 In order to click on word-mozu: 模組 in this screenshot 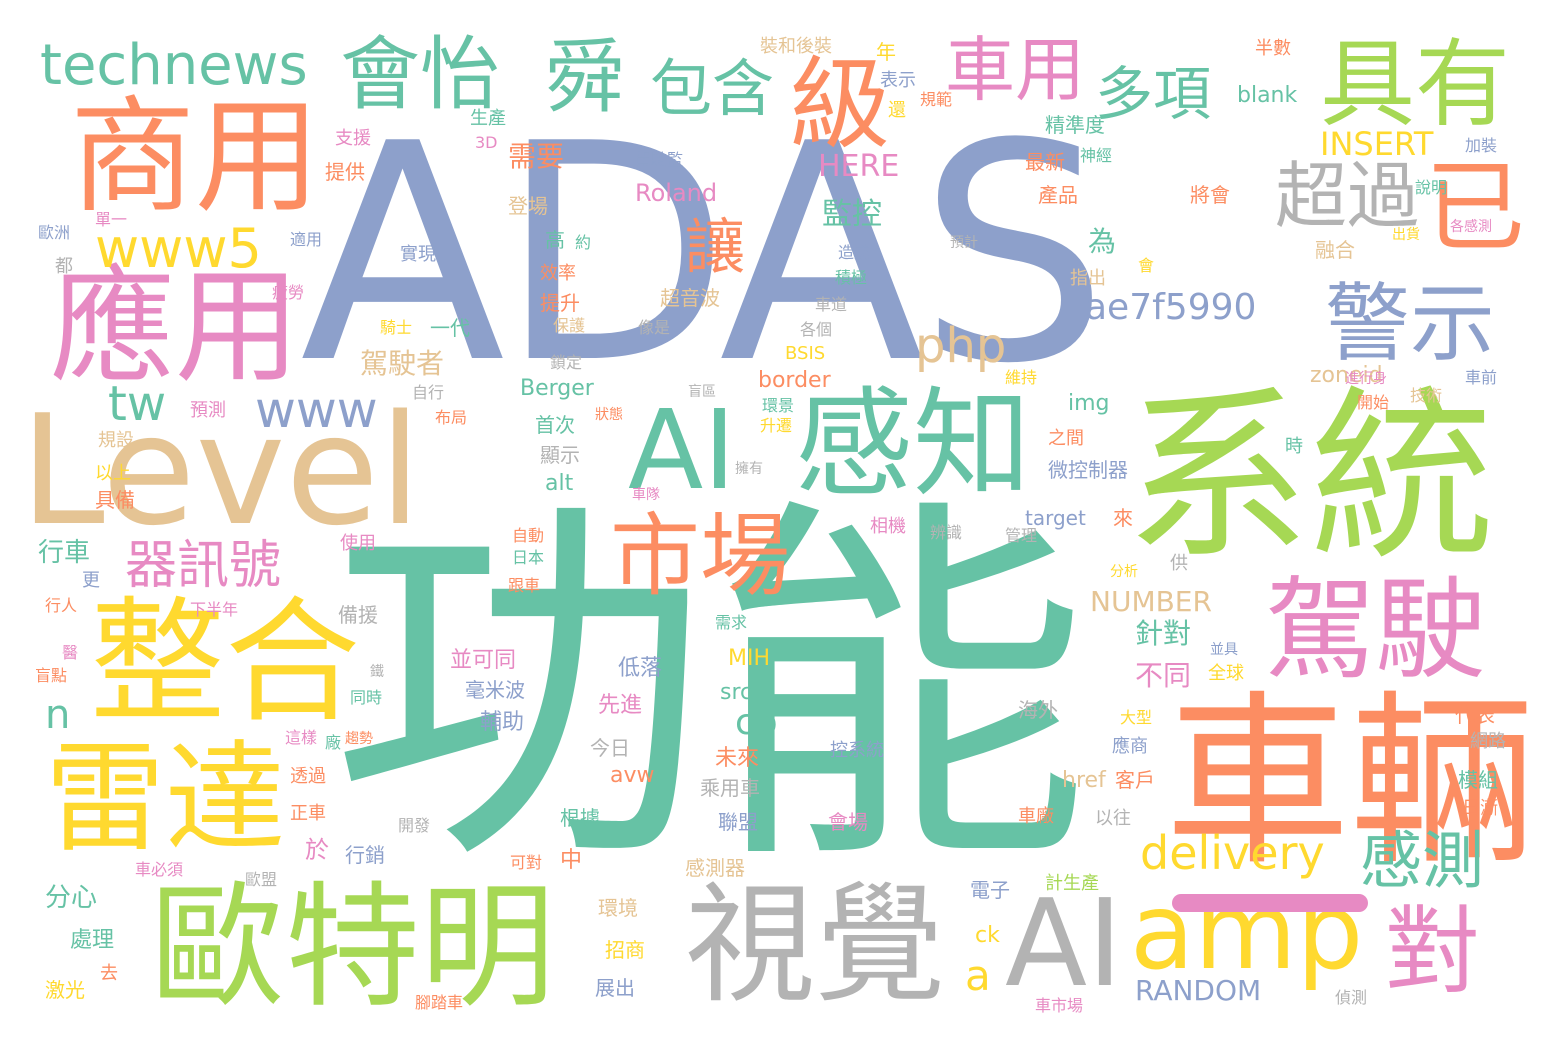, I will do `click(1478, 780)`.